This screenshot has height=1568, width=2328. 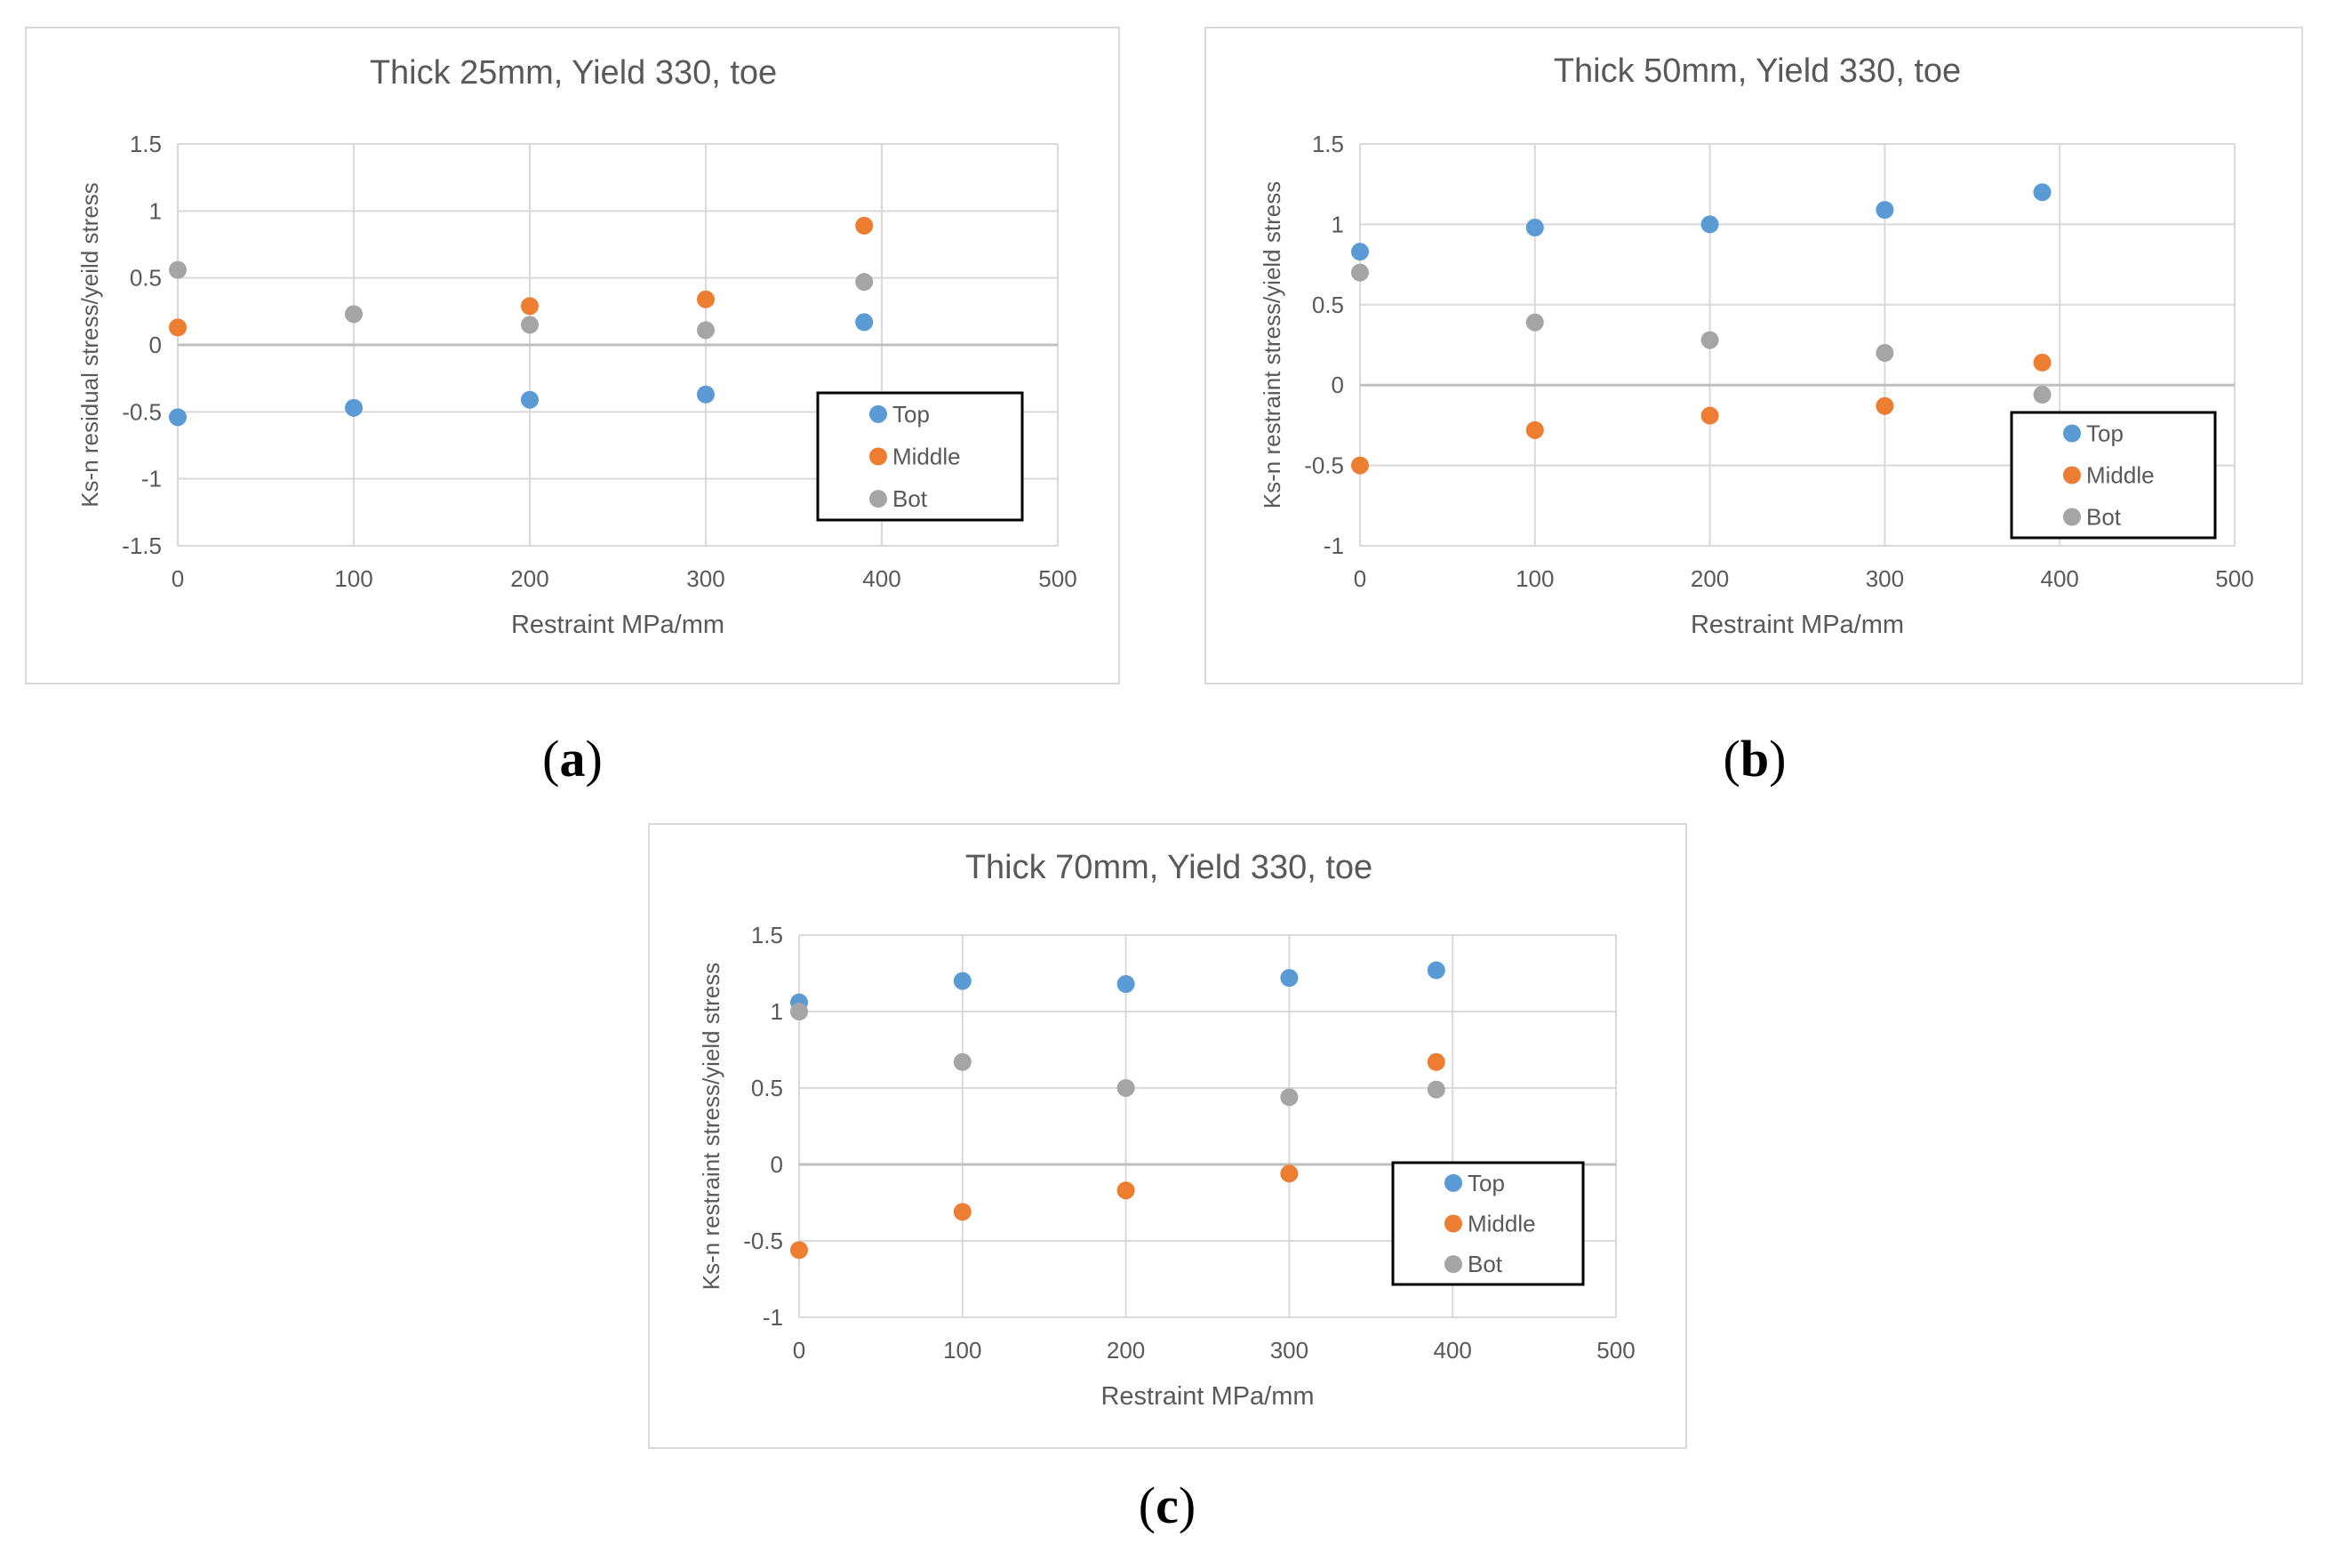 What do you see at coordinates (573, 73) in the screenshot?
I see `chart-title: Thick 25mm, Yield 330, toe` at bounding box center [573, 73].